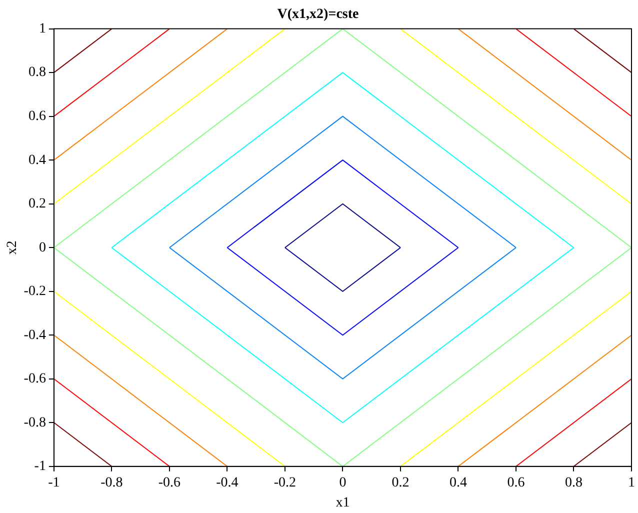  I want to click on x-tick-label: 0.6, so click(516, 482).